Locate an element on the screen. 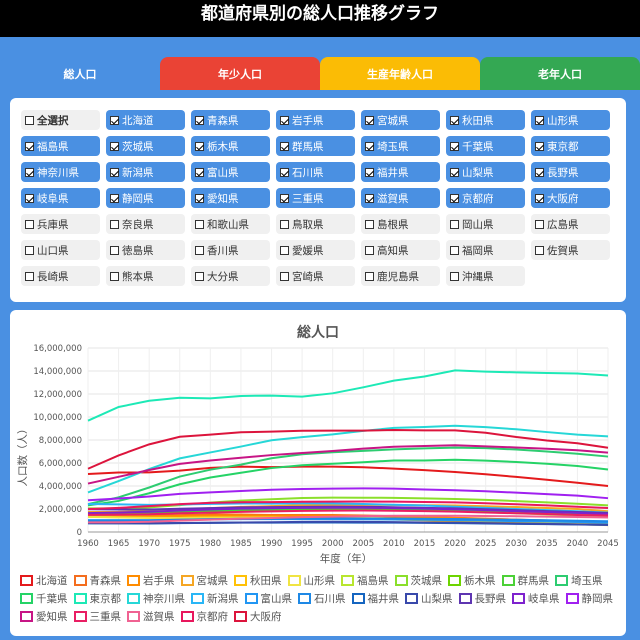 Image resolution: width=640 pixels, height=640 pixels. prefecture-checkbox: 島根県 is located at coordinates (400, 224).